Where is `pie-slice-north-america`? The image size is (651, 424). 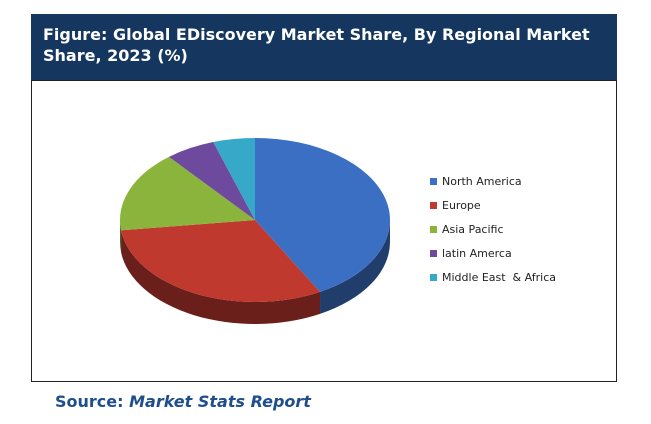 pie-slice-north-america is located at coordinates (322, 215).